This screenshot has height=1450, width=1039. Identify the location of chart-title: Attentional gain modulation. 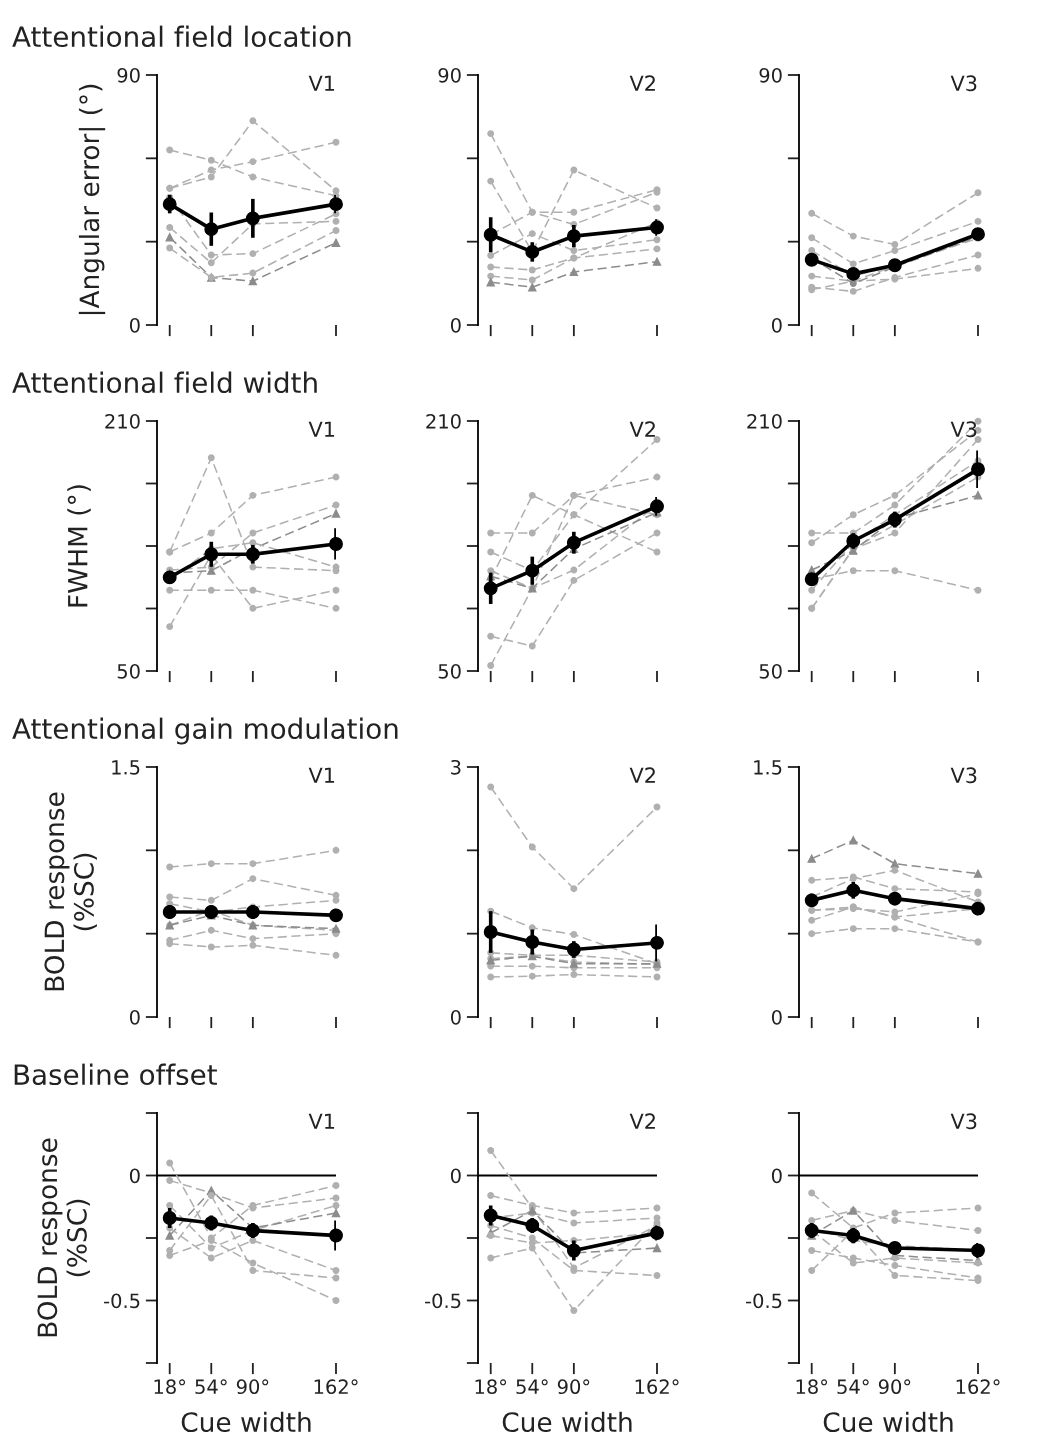
(205, 731).